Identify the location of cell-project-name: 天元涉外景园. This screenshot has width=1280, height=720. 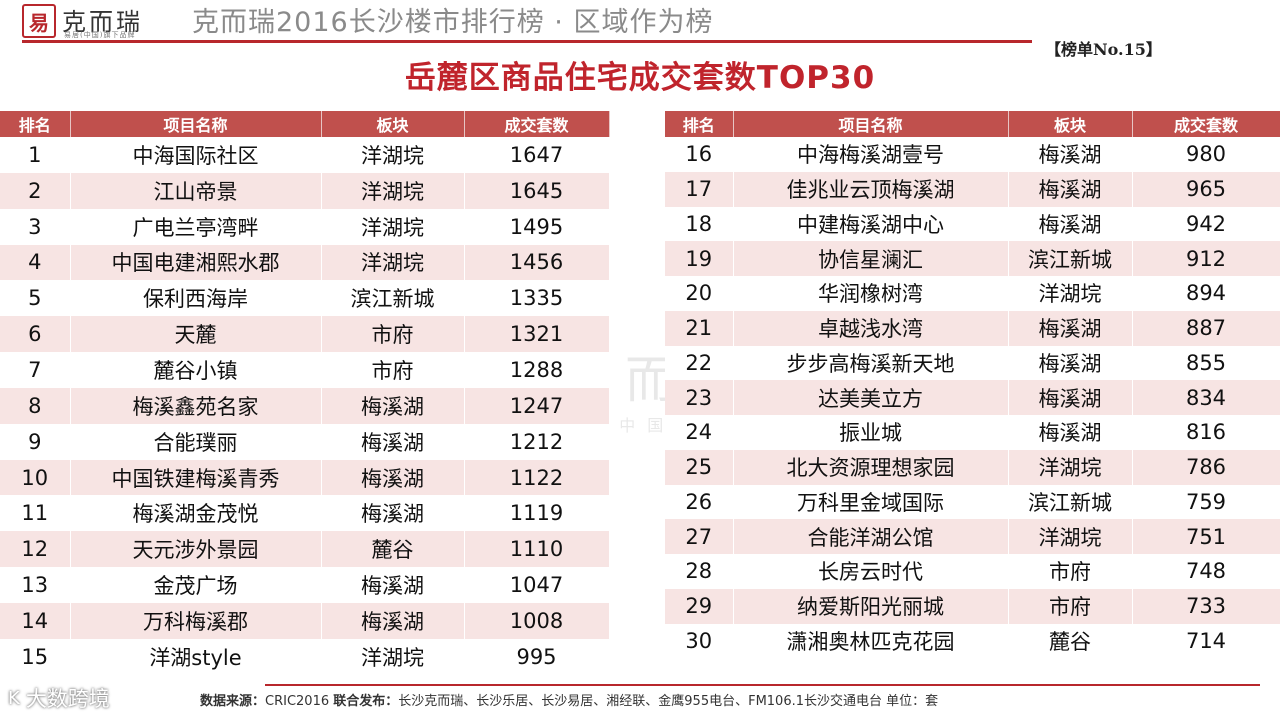
(196, 549).